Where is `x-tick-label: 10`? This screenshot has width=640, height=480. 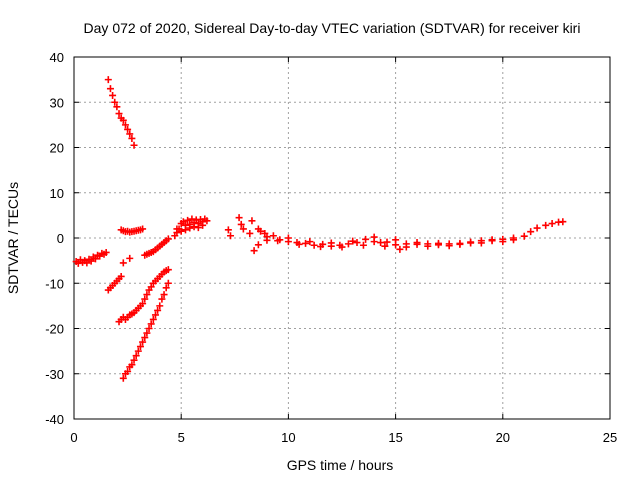 x-tick-label: 10 is located at coordinates (288, 437).